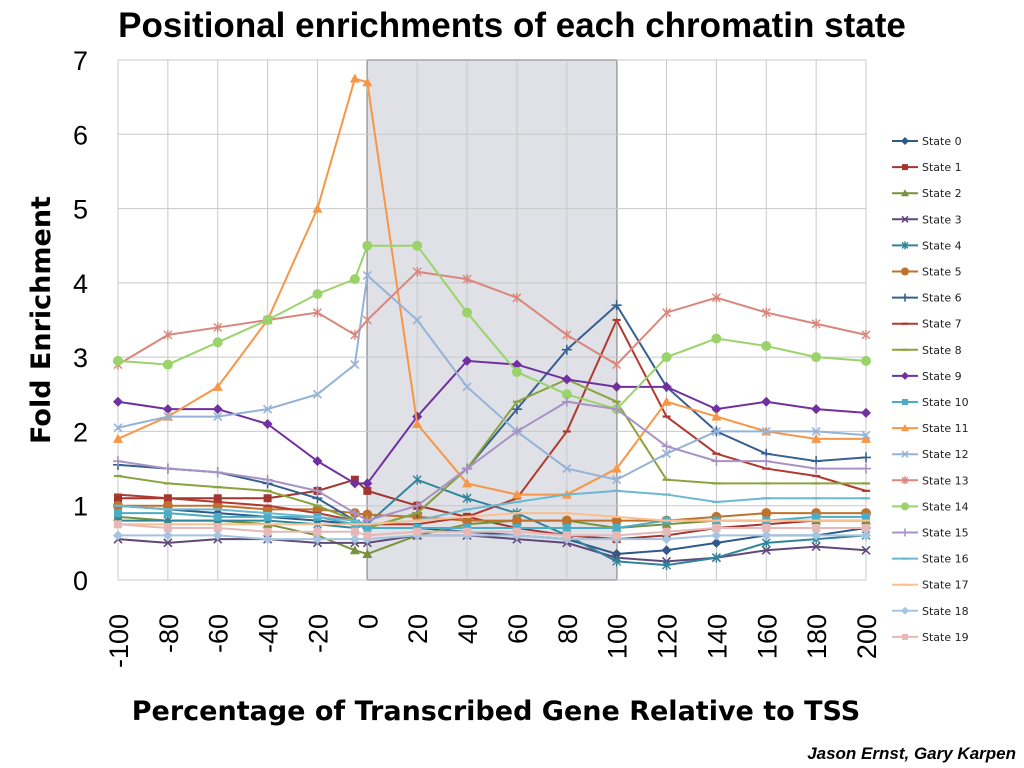 The width and height of the screenshot is (1024, 768). What do you see at coordinates (945, 585) in the screenshot?
I see `legend-label: State 17` at bounding box center [945, 585].